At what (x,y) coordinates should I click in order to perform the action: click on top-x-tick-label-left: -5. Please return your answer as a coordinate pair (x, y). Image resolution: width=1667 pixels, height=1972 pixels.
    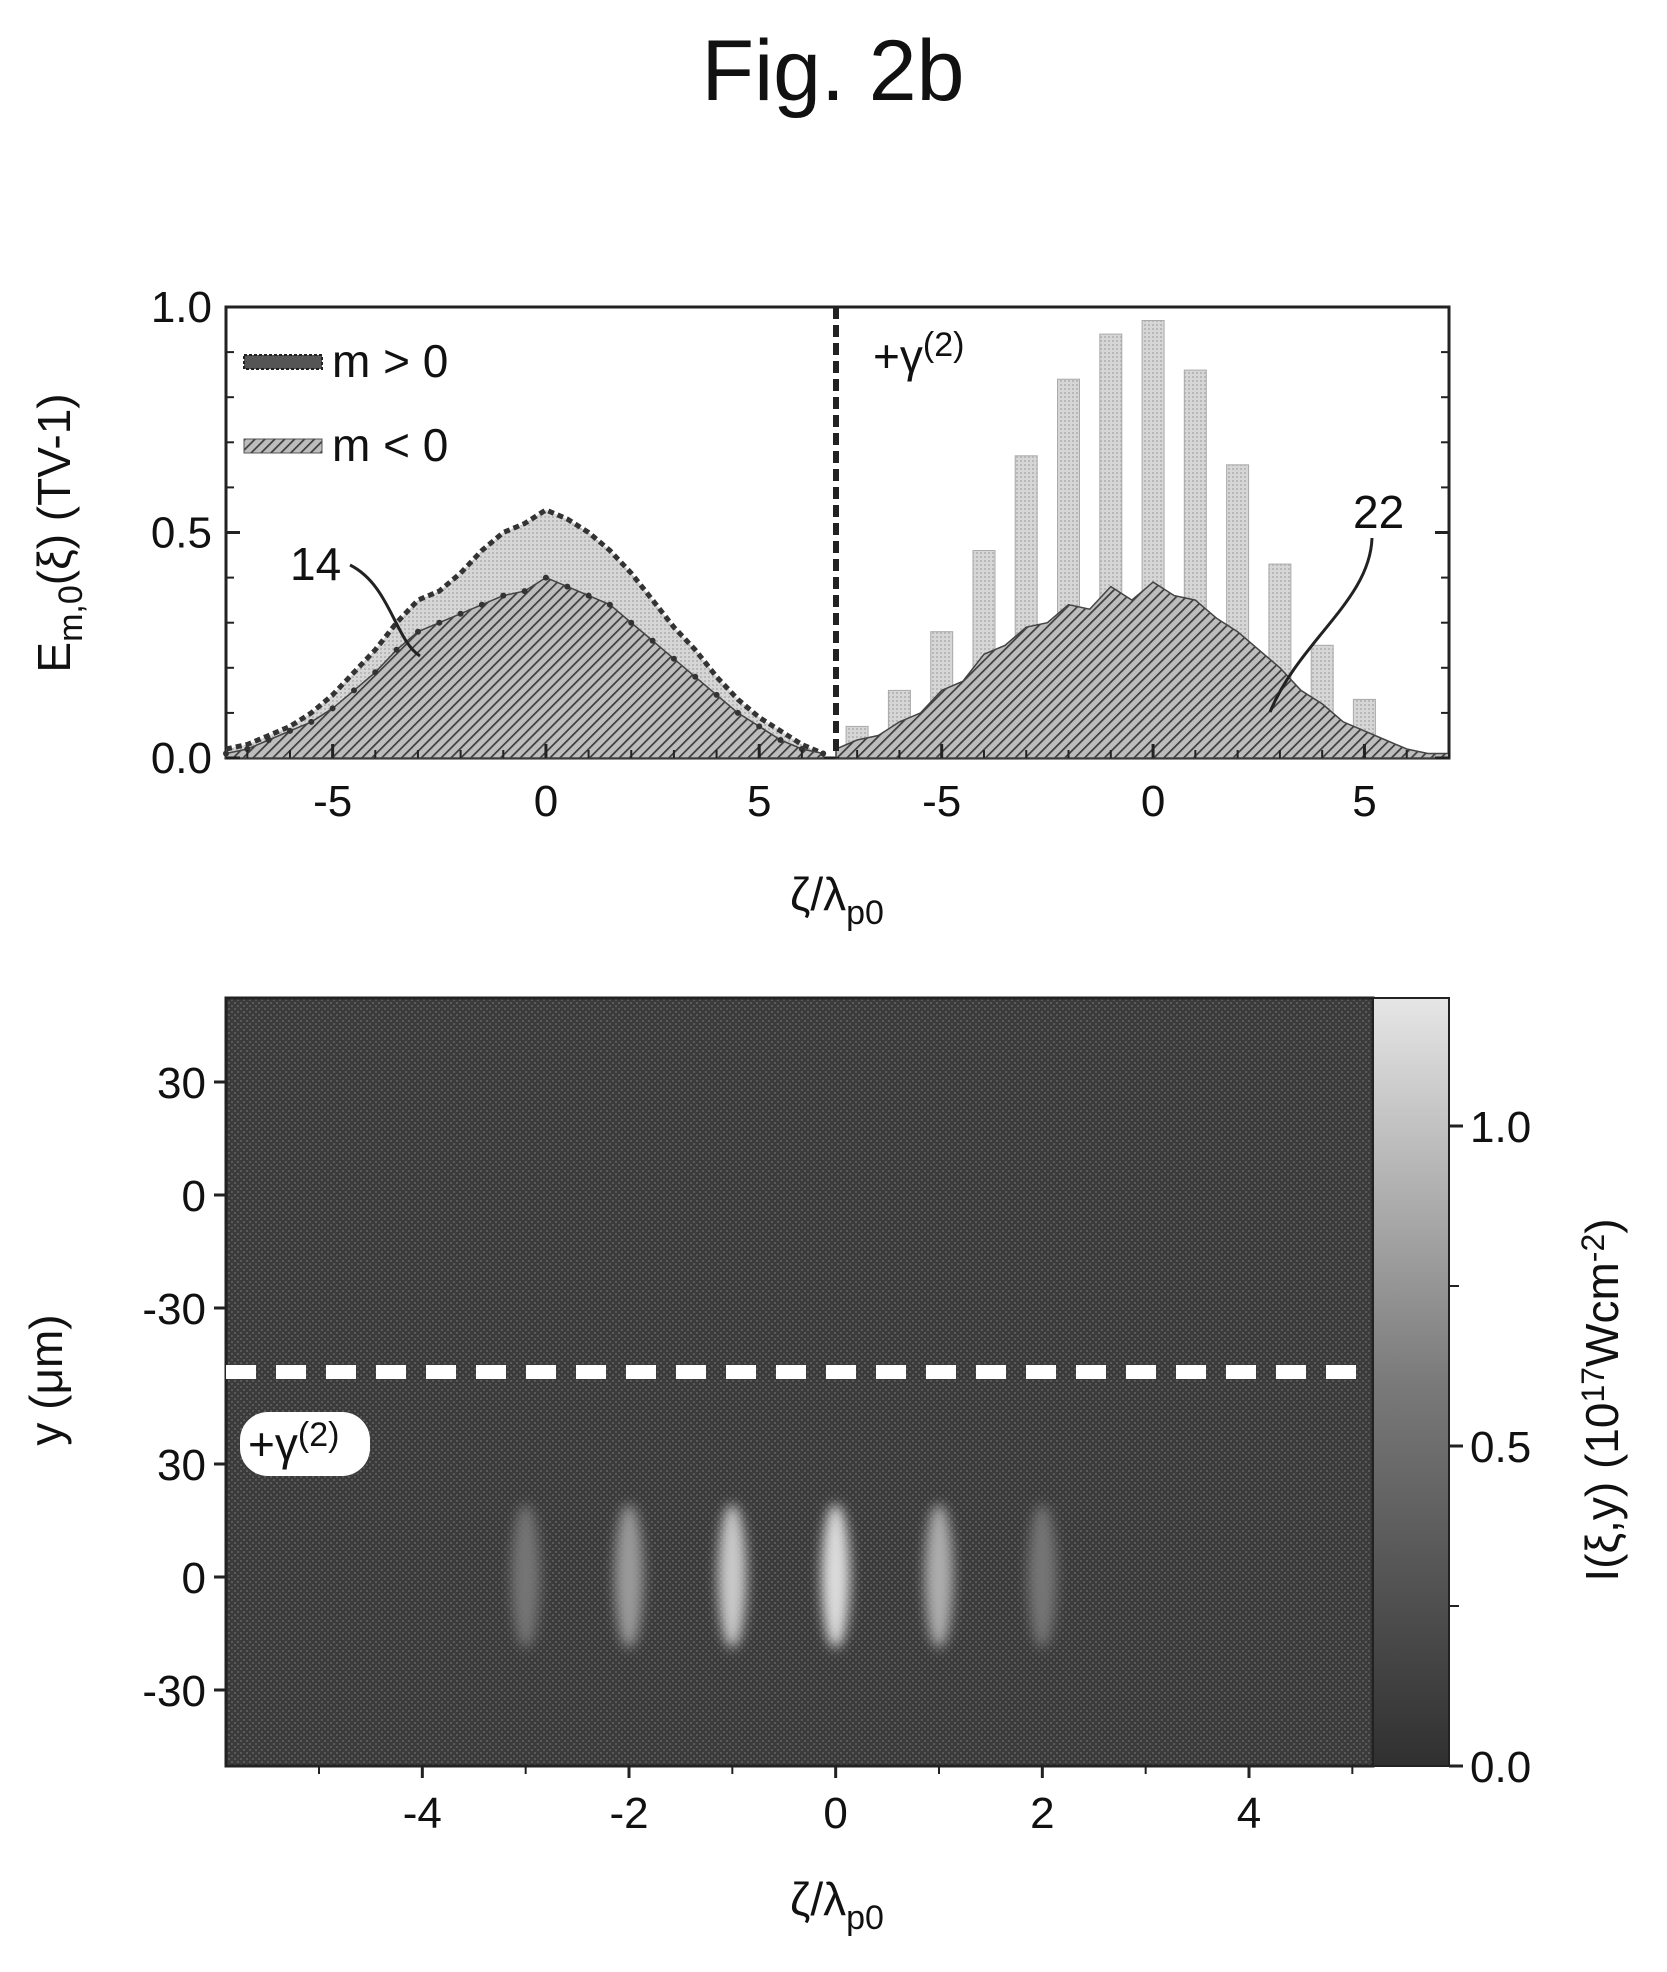
    Looking at the image, I should click on (332, 801).